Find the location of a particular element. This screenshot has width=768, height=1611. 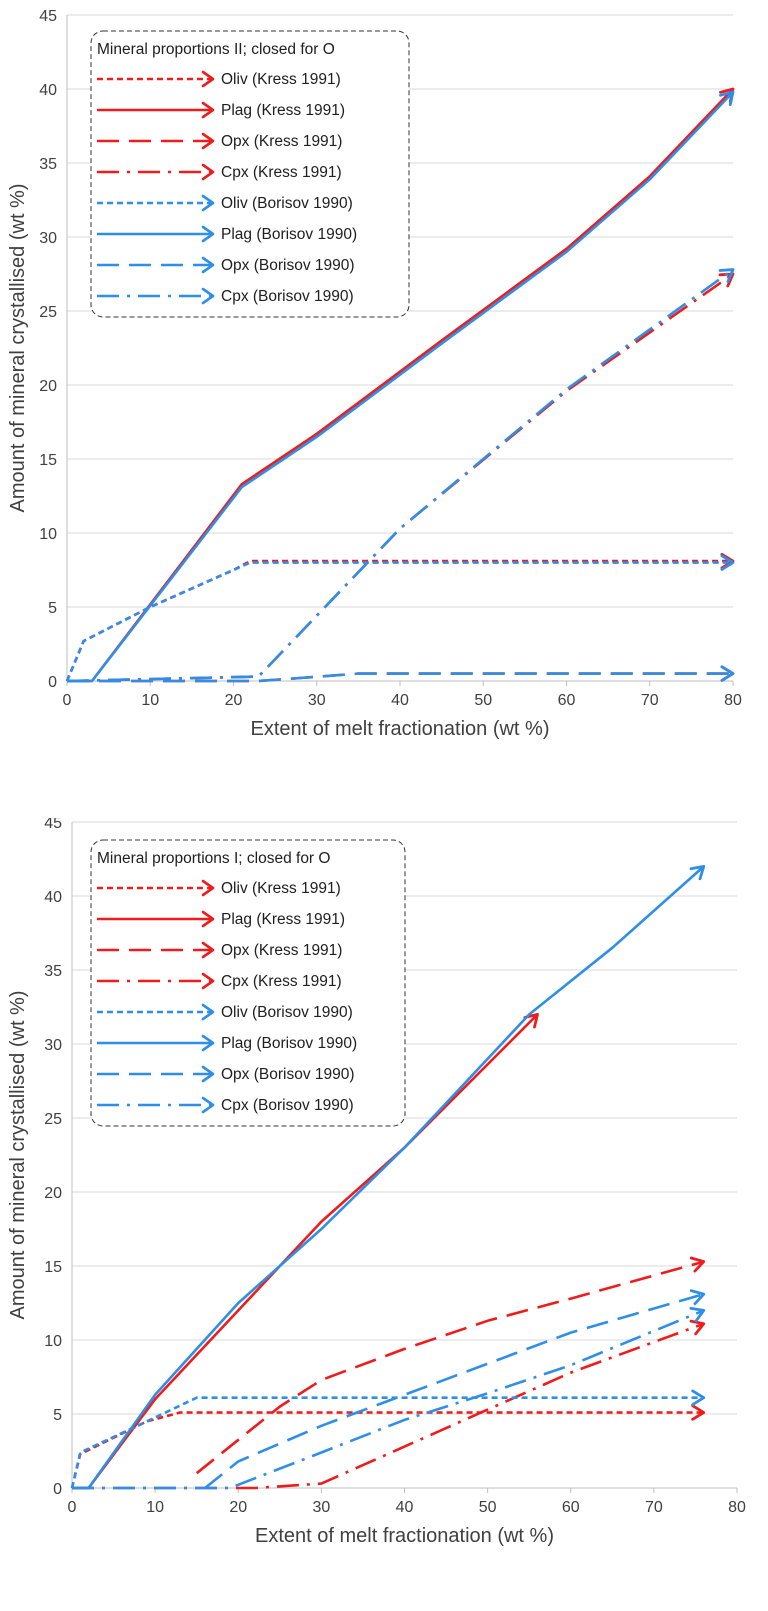

x-axis-title: Extent of melt fractionation (wt %) is located at coordinates (399, 729).